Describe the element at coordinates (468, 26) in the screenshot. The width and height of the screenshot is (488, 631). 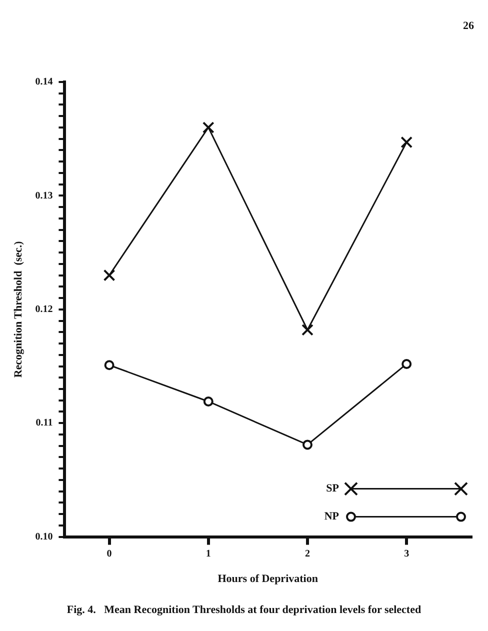
I see `text: 26` at that location.